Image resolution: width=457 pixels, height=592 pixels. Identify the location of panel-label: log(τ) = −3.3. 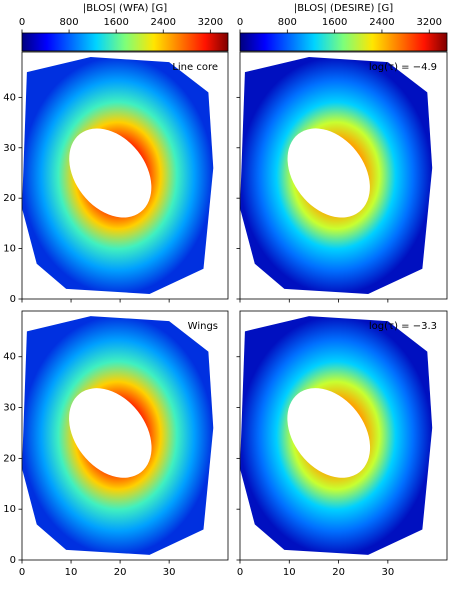
(403, 326).